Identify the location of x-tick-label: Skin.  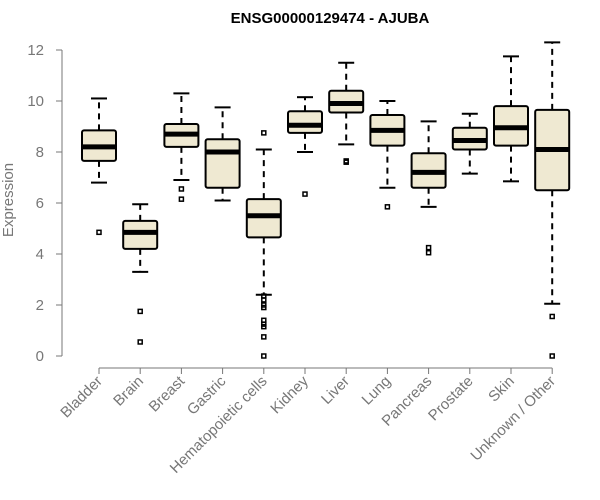
(501, 389).